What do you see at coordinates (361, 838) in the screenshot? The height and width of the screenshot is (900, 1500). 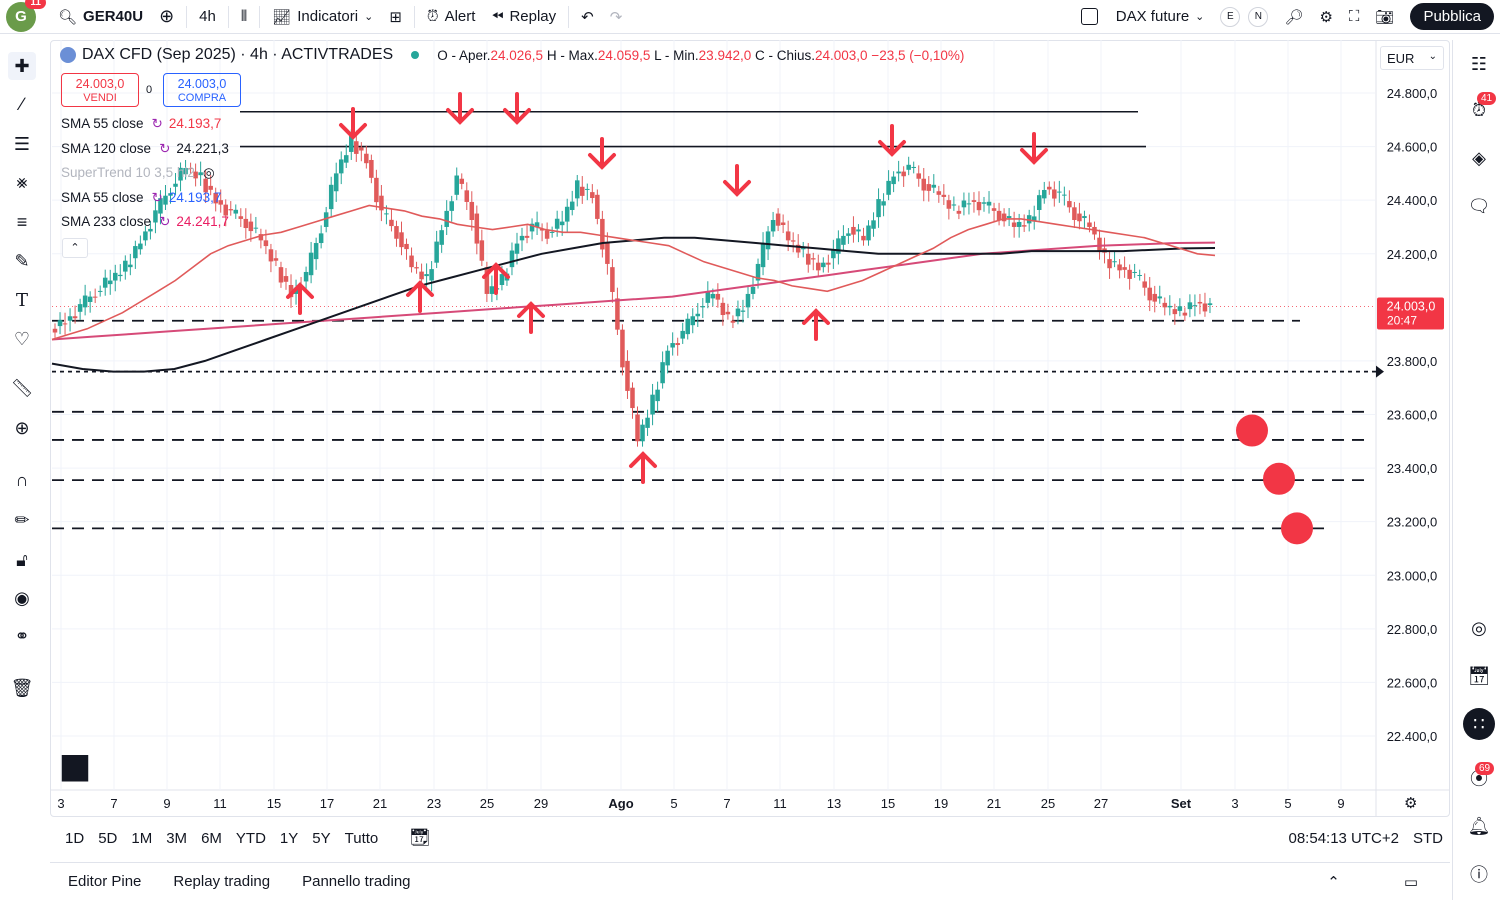 I see `range-button-tutto: Tutto` at bounding box center [361, 838].